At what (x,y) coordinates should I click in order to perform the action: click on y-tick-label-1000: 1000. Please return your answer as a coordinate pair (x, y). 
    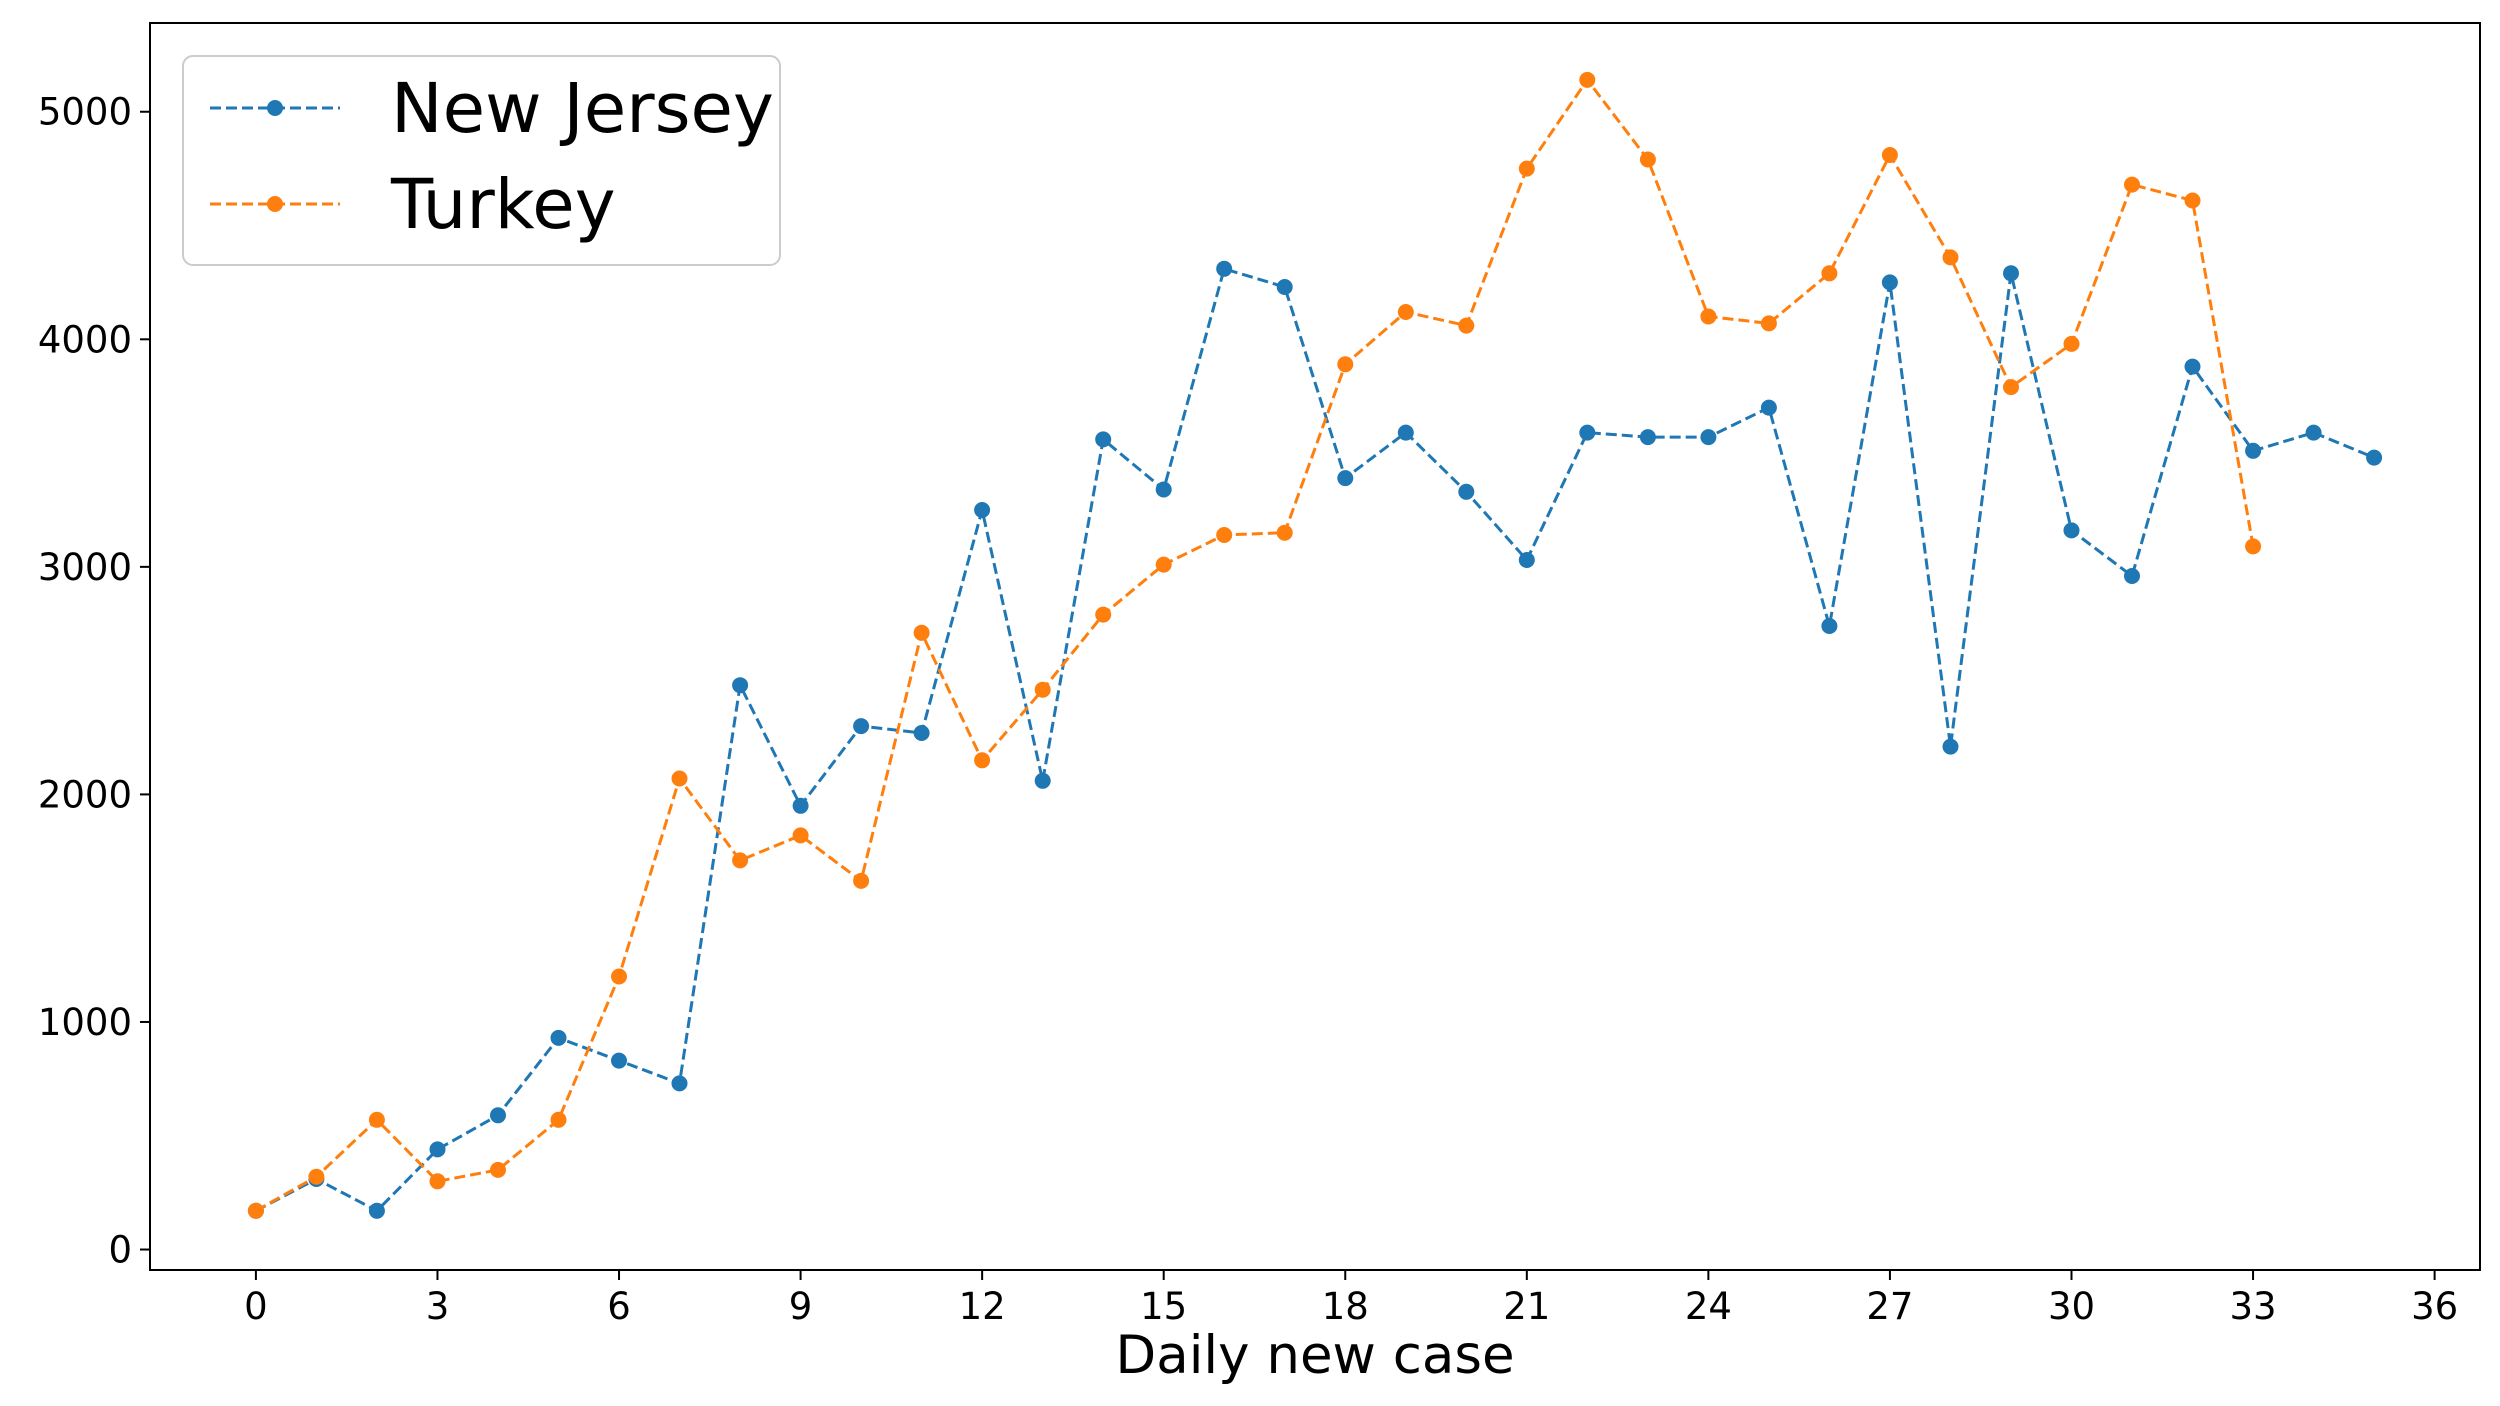
    Looking at the image, I should click on (85, 1022).